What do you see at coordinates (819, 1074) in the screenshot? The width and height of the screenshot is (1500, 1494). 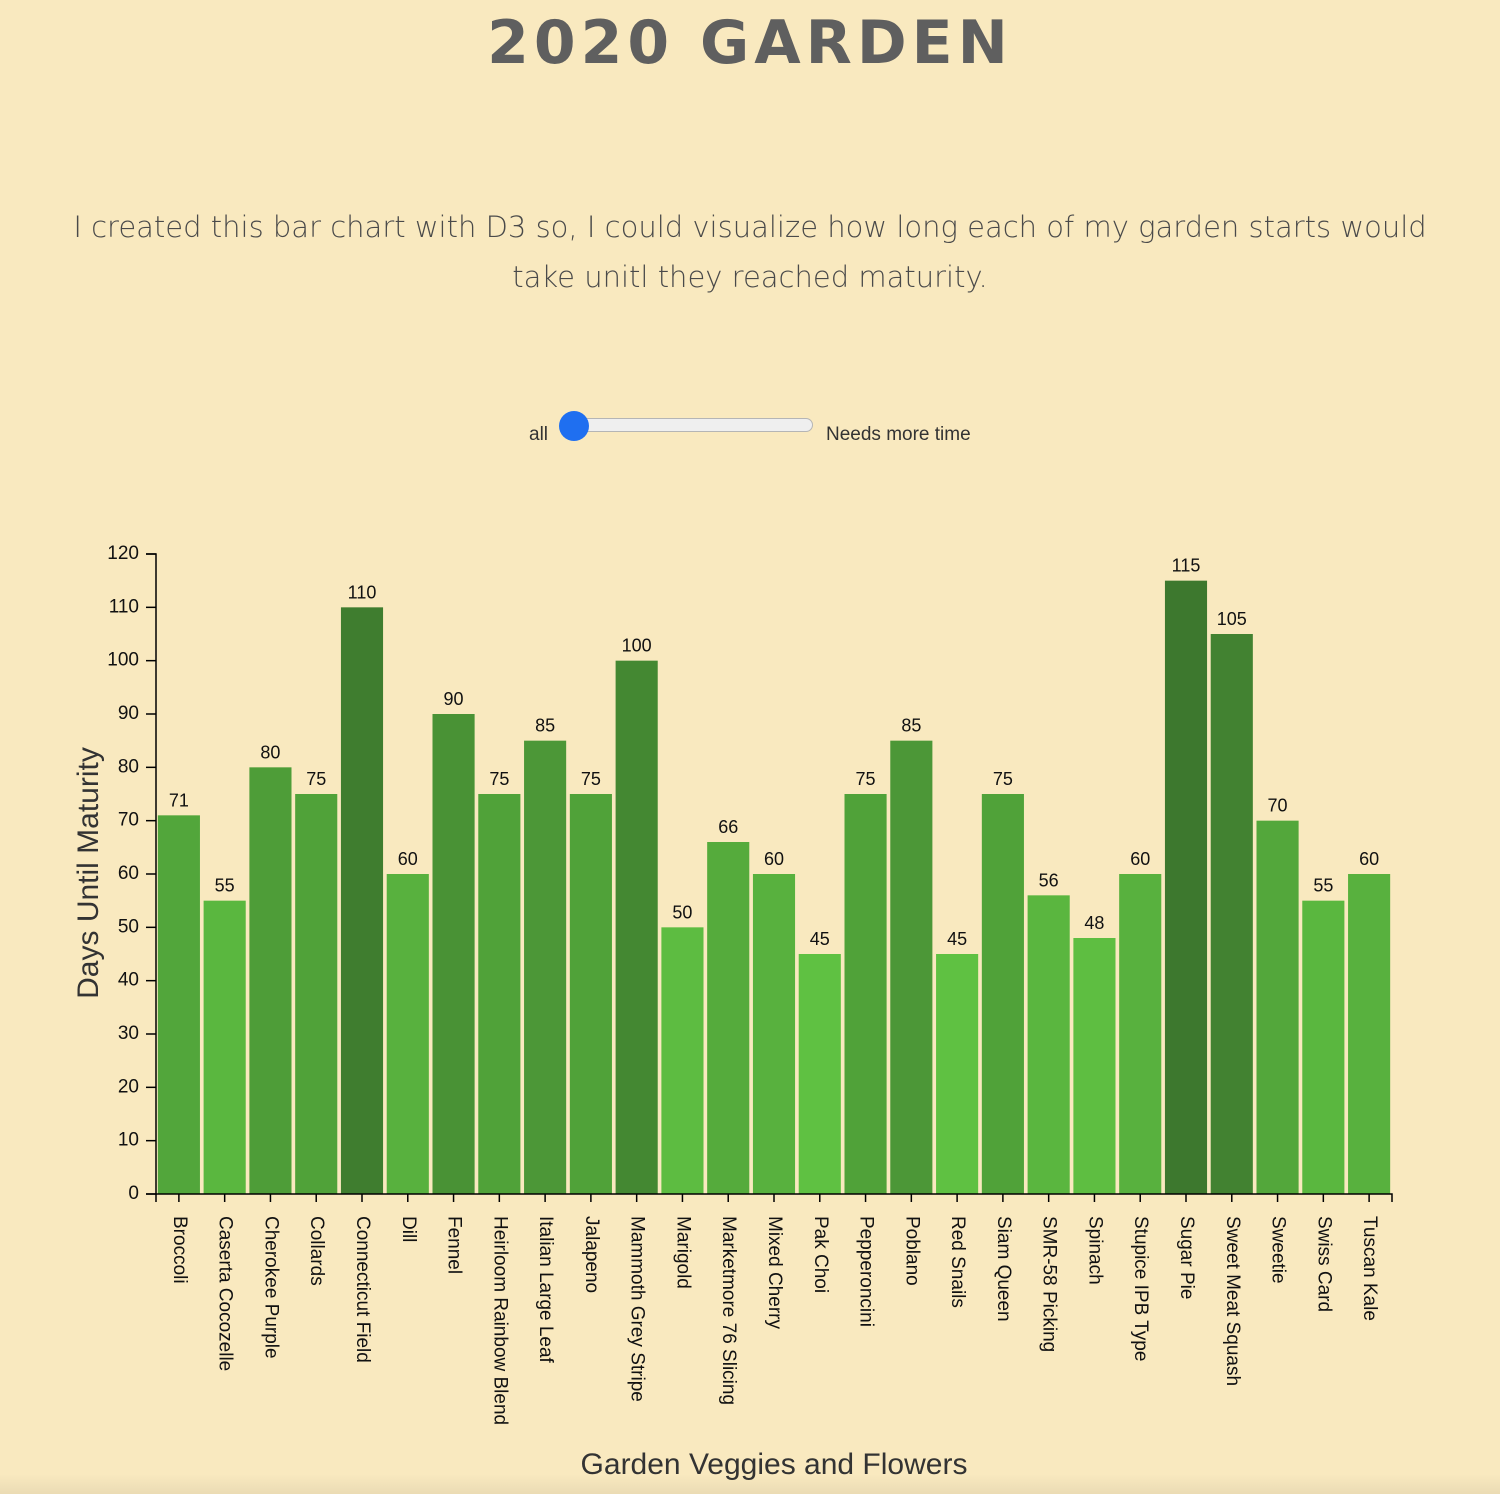 I see `bar-pak-choi` at bounding box center [819, 1074].